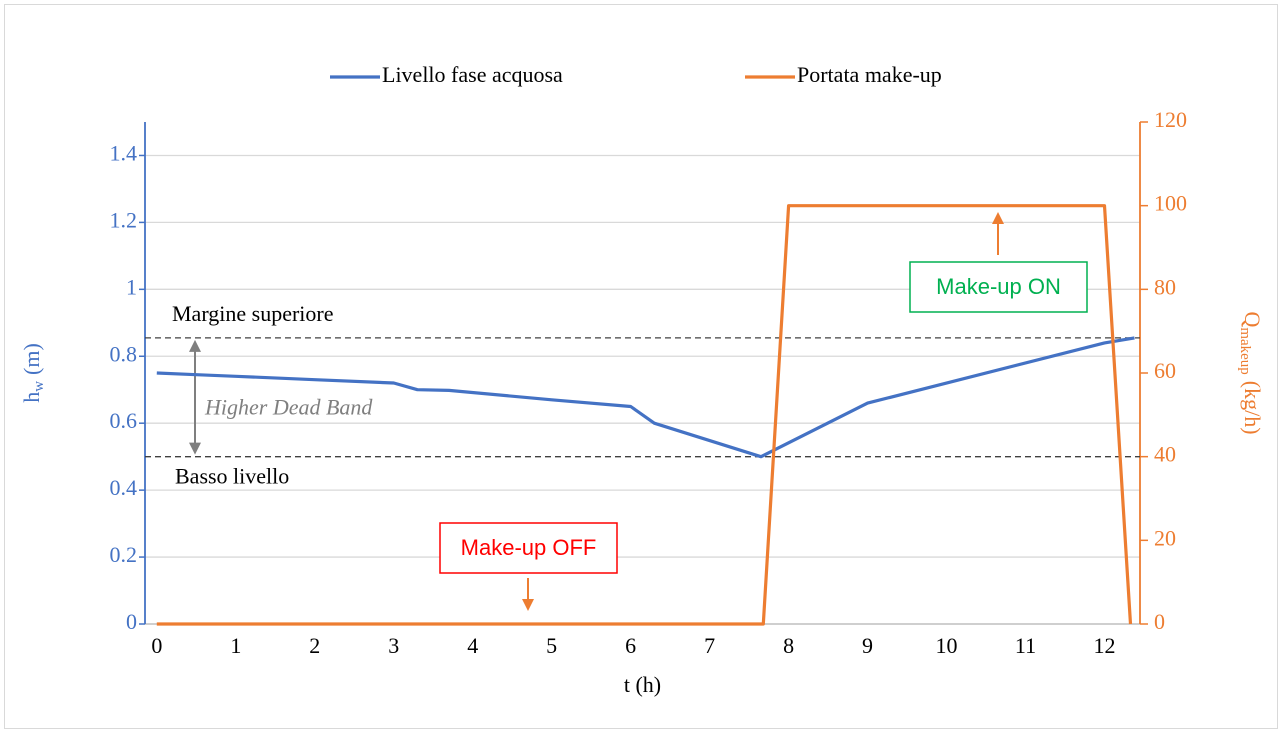  What do you see at coordinates (124, 554) in the screenshot?
I see `y-tick-label: 0.2` at bounding box center [124, 554].